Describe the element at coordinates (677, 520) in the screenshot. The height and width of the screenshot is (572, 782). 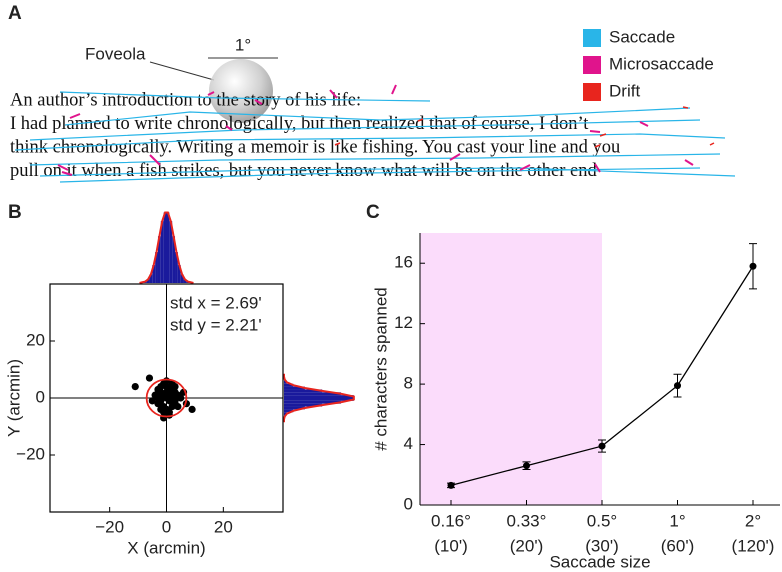
I see `x-tick-label: 1°` at that location.